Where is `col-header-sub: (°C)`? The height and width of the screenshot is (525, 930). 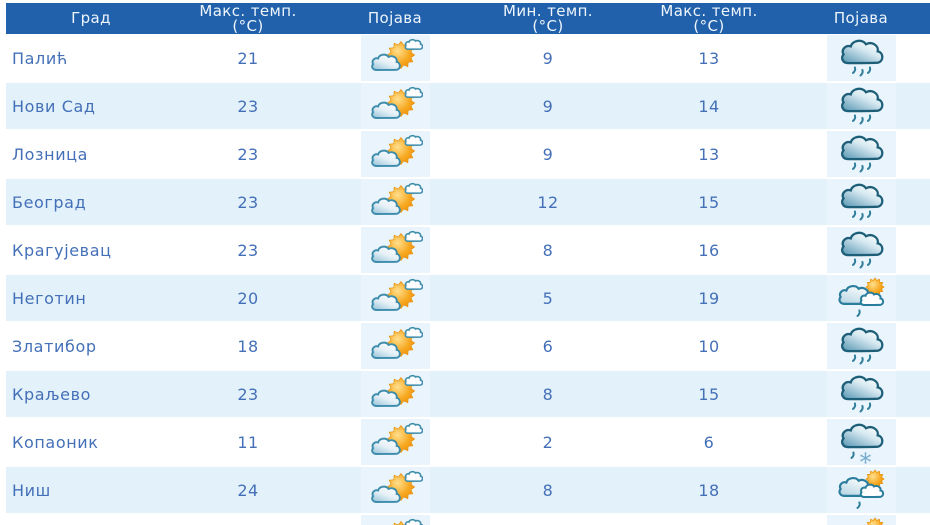 col-header-sub: (°C) is located at coordinates (548, 25).